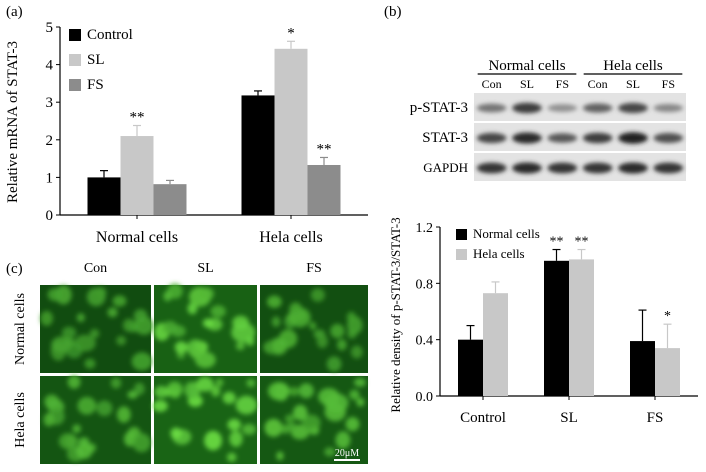 Image resolution: width=706 pixels, height=472 pixels. I want to click on y-tick-label: 1.2, so click(425, 228).